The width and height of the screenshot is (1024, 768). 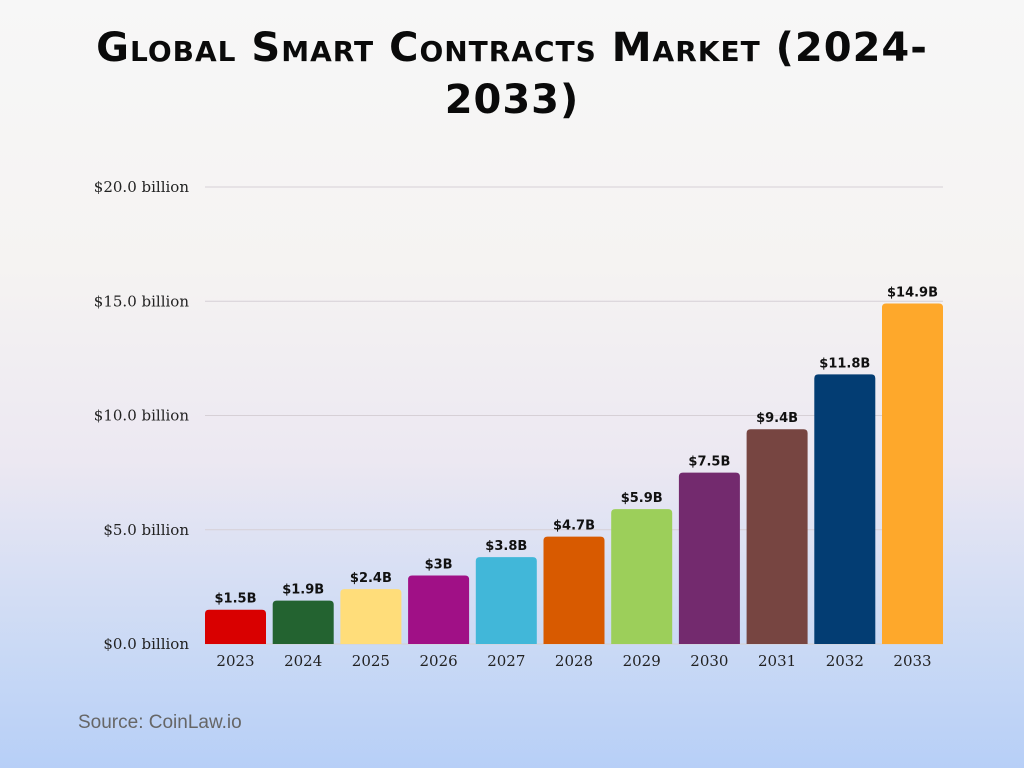 I want to click on x-tick-label: 2026, so click(x=439, y=661).